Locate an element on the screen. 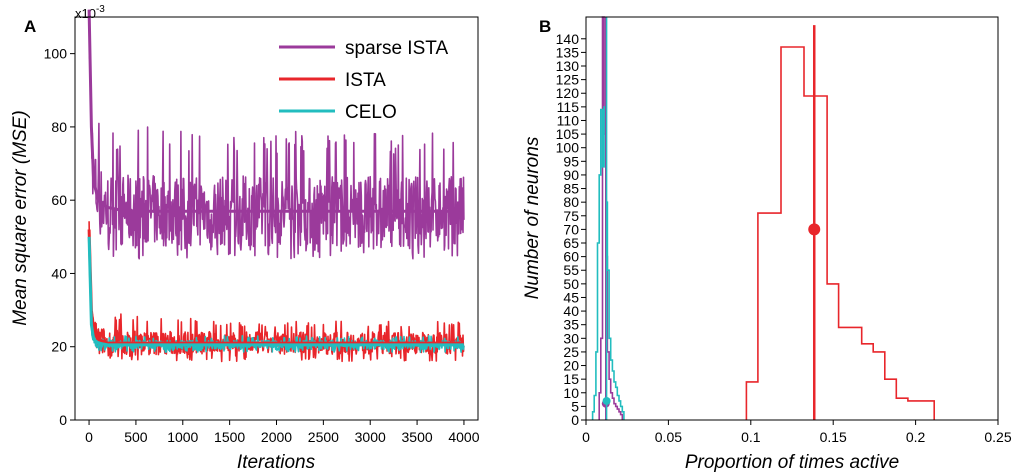  histogram-sparse-ista is located at coordinates (611, 218).